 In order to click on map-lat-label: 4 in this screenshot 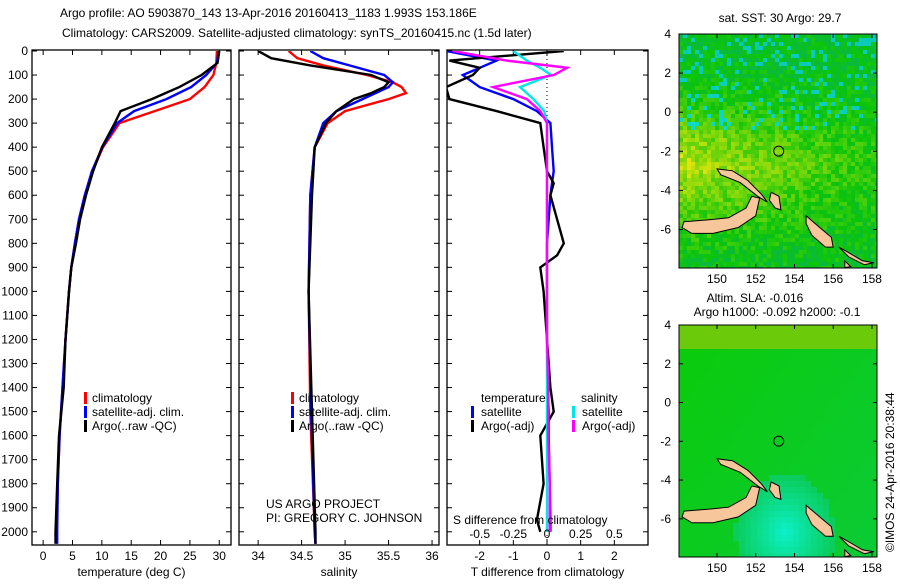, I will do `click(667, 325)`.